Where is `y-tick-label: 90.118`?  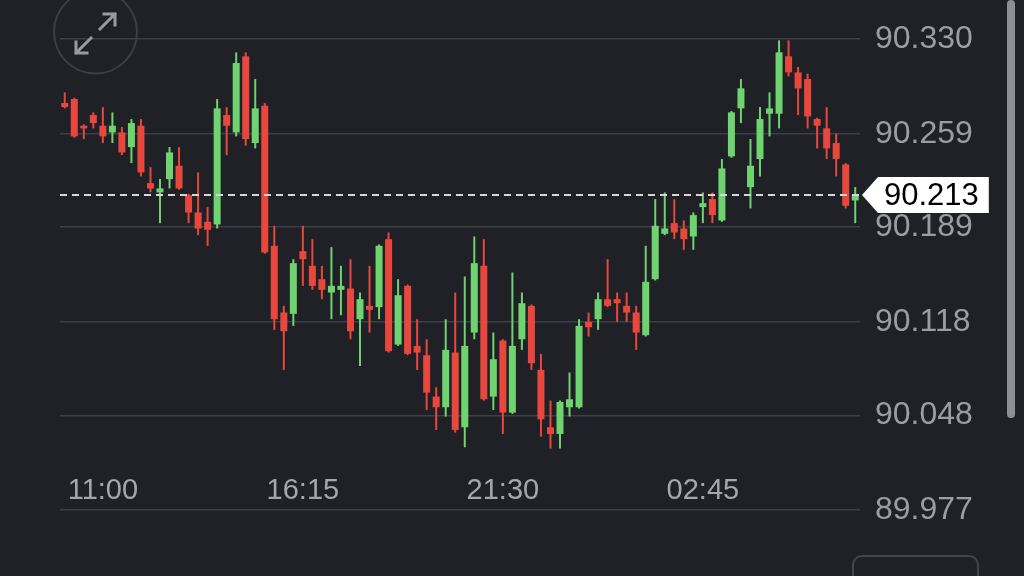 y-tick-label: 90.118 is located at coordinates (923, 319).